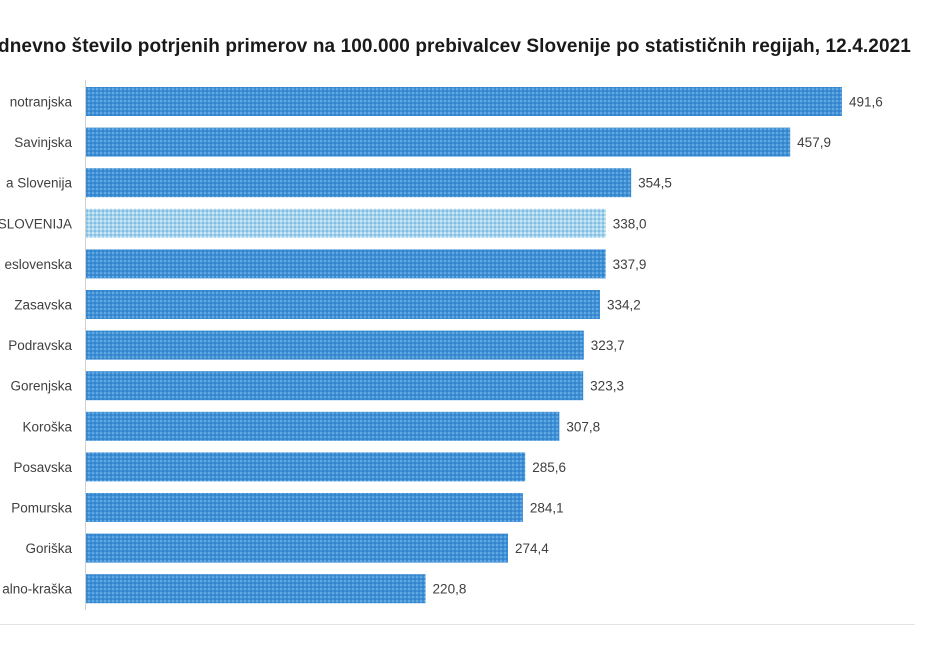 This screenshot has width=930, height=670. What do you see at coordinates (48, 548) in the screenshot?
I see `category-label: Goriška` at bounding box center [48, 548].